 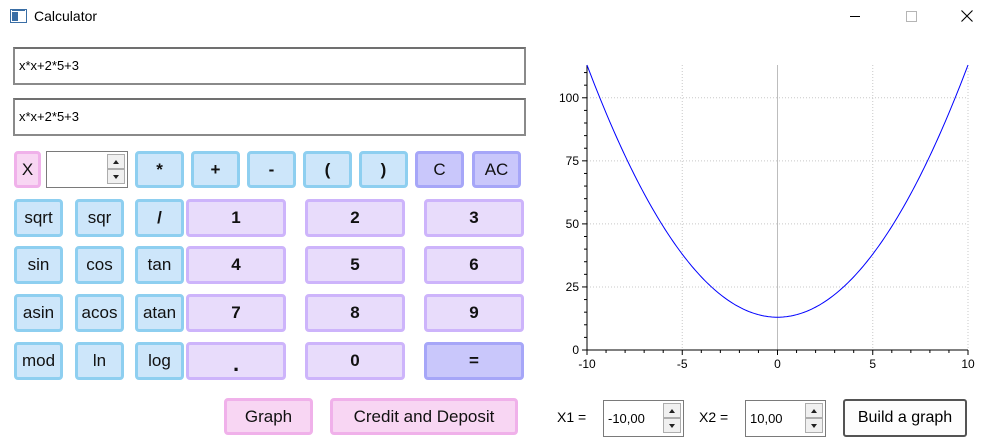 I want to click on result-display: x*x+2*5+3, so click(x=269, y=117).